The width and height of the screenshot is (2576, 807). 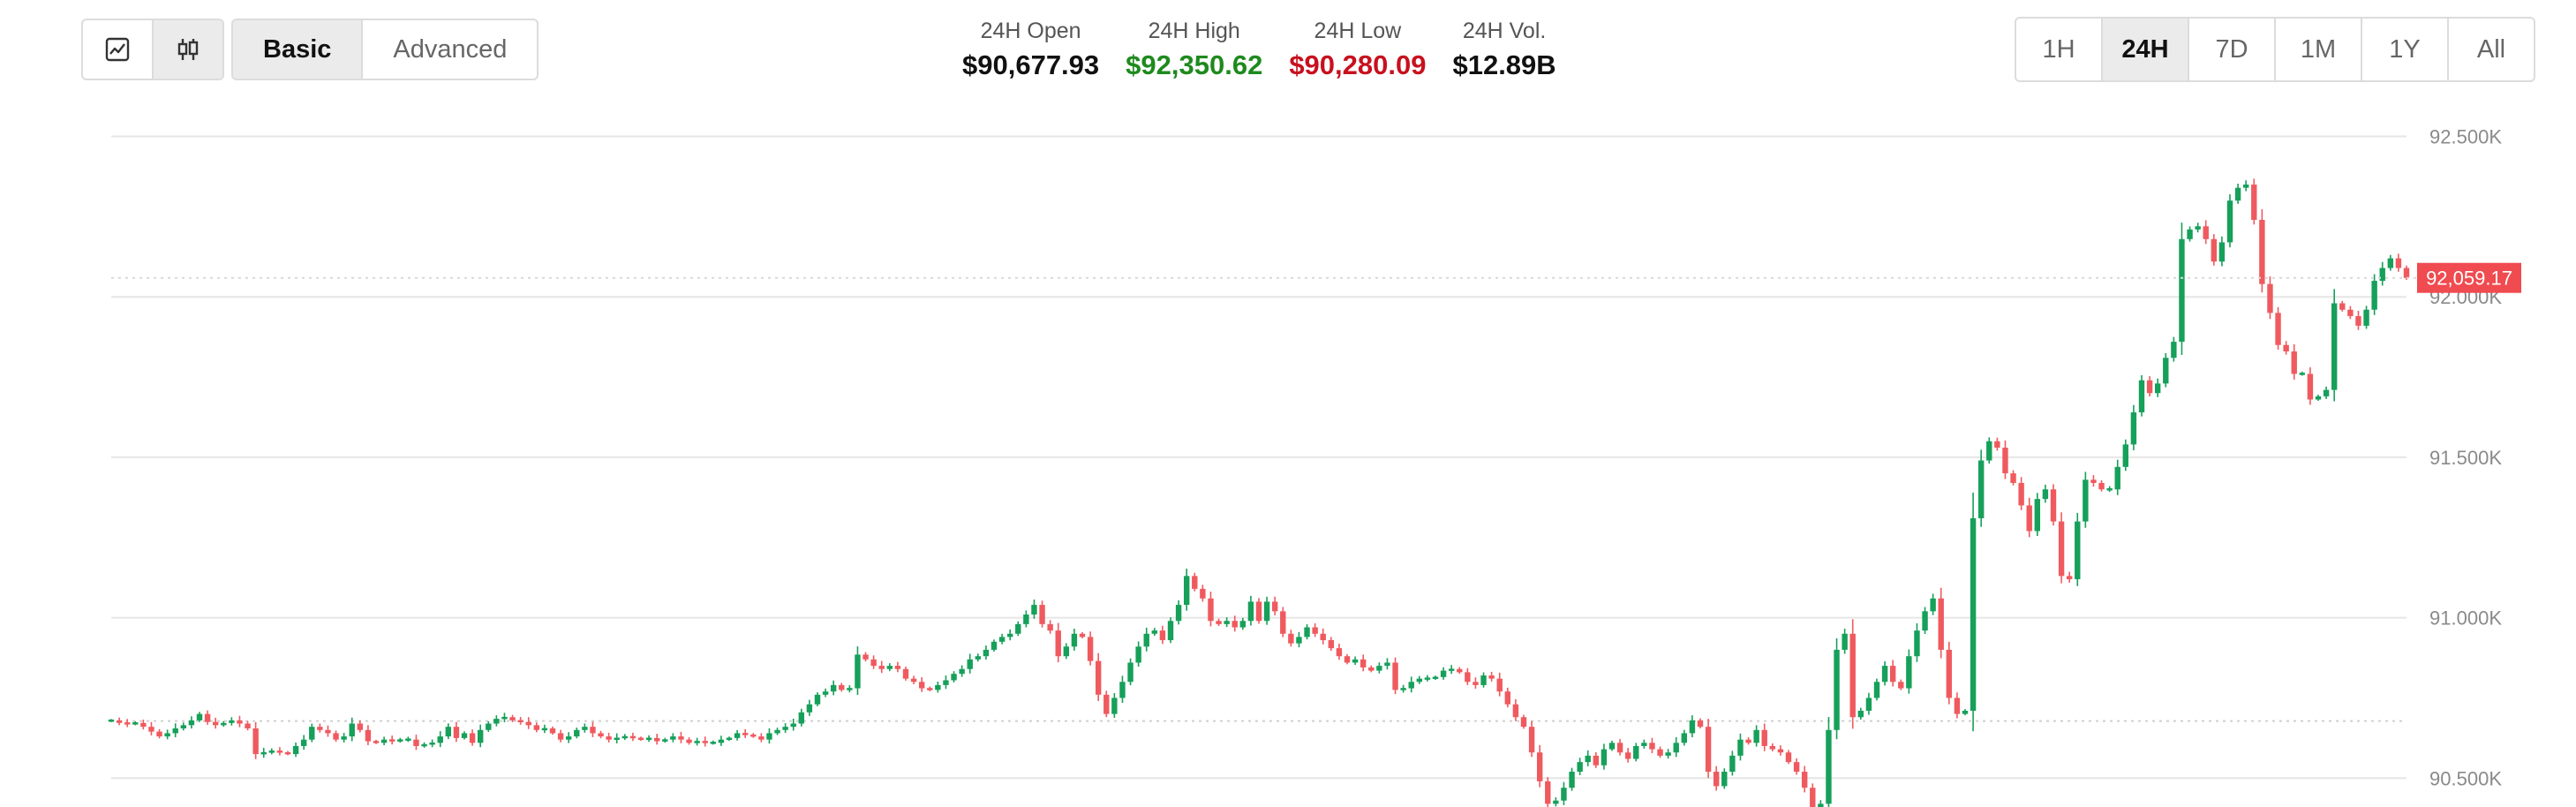 I want to click on mode-toggle: Basic Advanced, so click(x=385, y=49).